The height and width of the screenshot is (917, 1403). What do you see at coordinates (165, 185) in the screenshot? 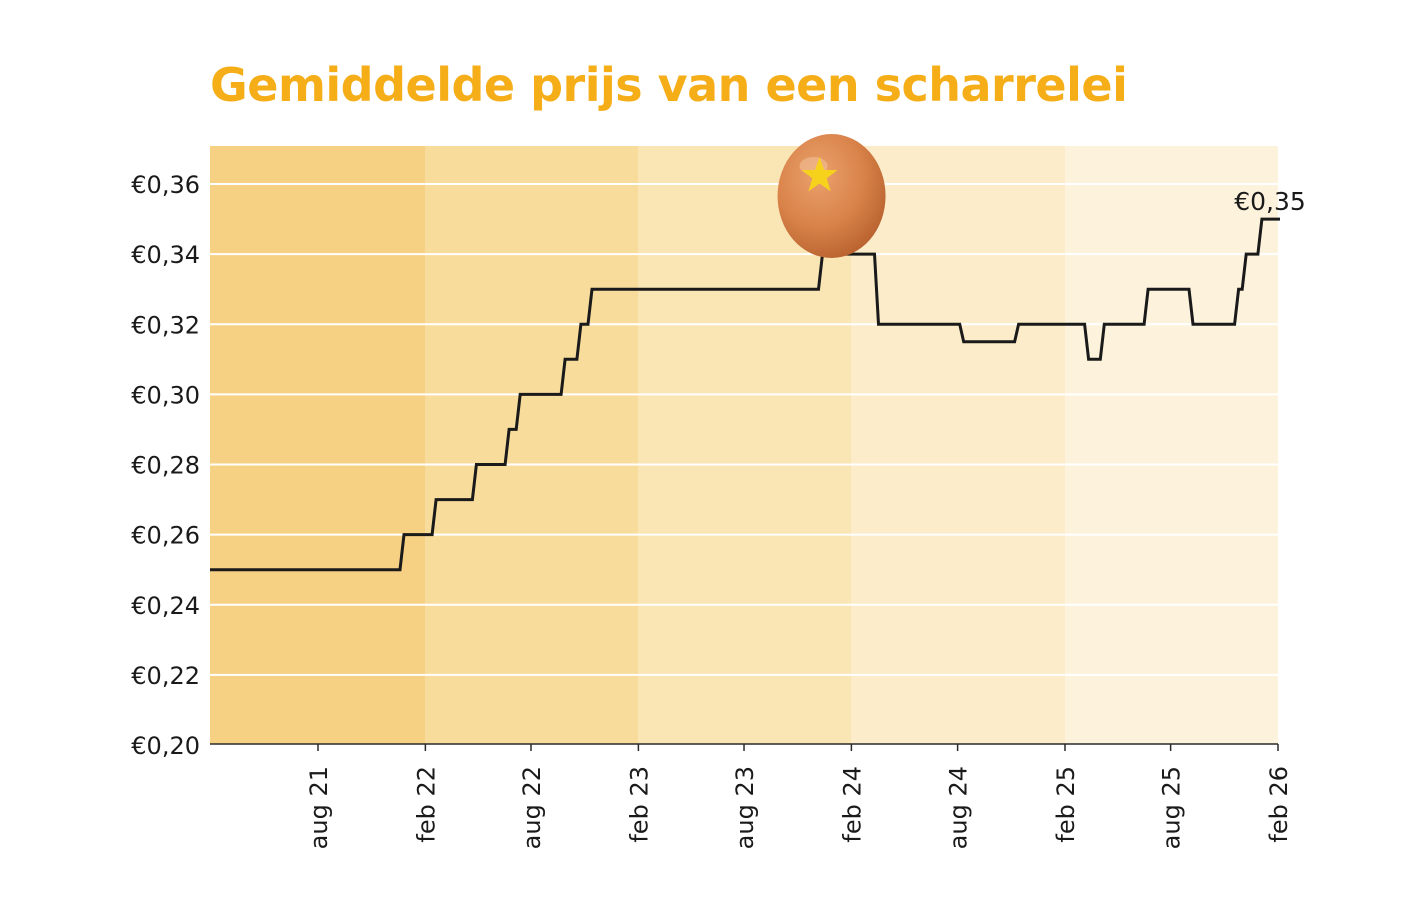
I see `y-tick-label: €0,36` at bounding box center [165, 185].